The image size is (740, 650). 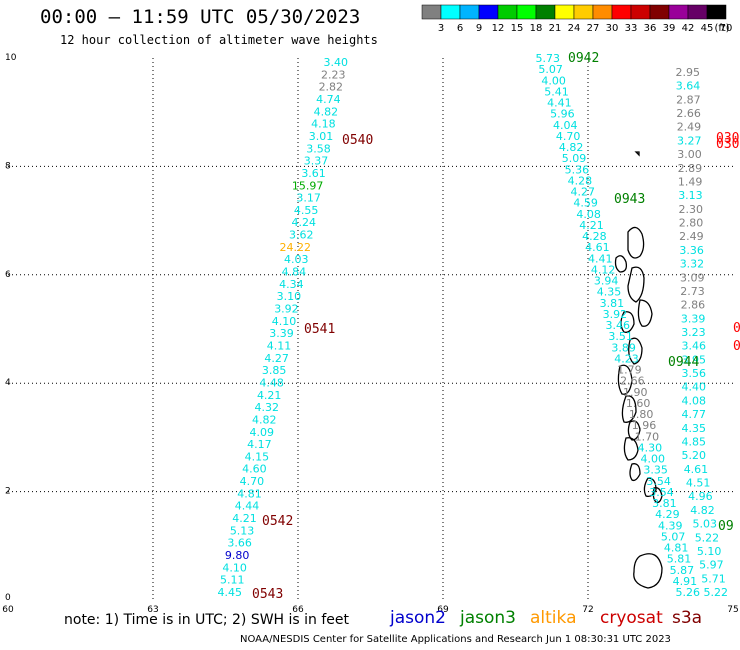 What do you see at coordinates (580, 180) in the screenshot?
I see `wave-height-label: 4.28` at bounding box center [580, 180].